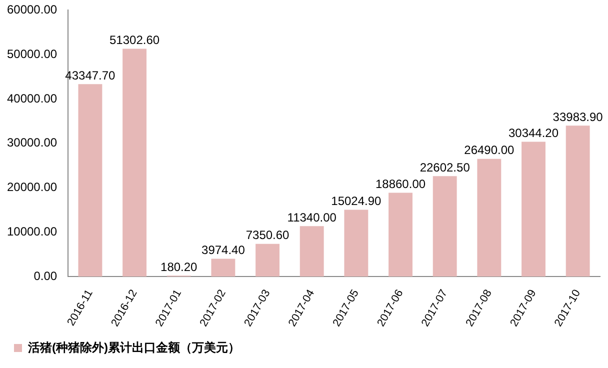  I want to click on y-tick-label: 10000.00, so click(32, 231).